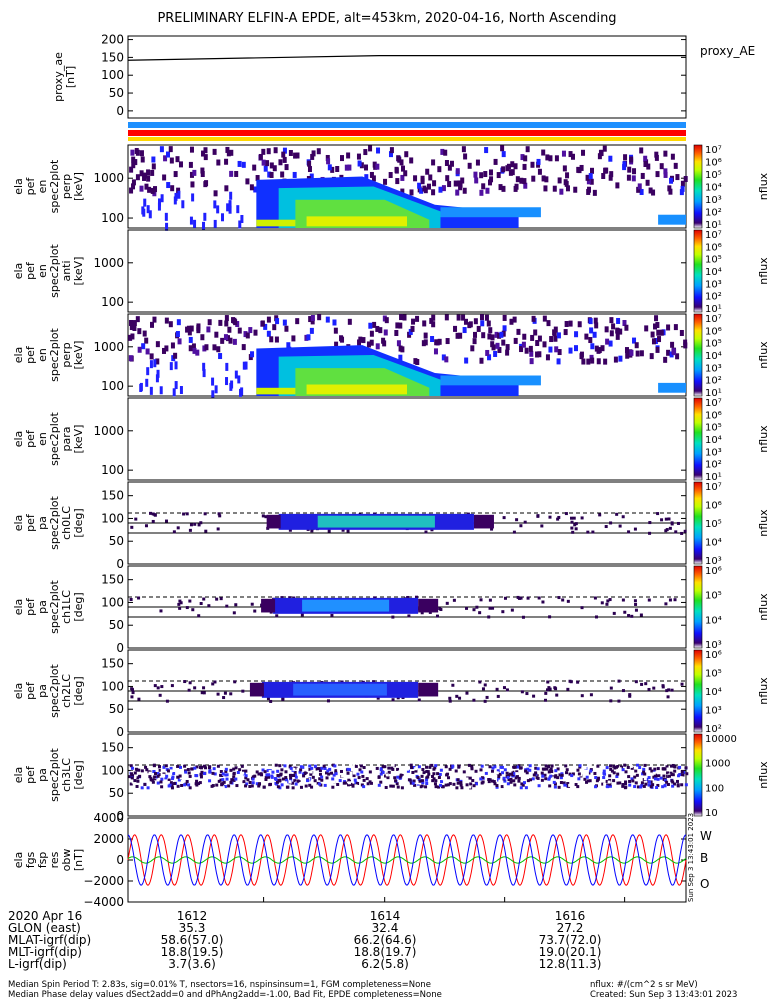 This screenshot has width=775, height=1000. Describe the element at coordinates (42, 271) in the screenshot. I see `y-axis-label: en` at that location.